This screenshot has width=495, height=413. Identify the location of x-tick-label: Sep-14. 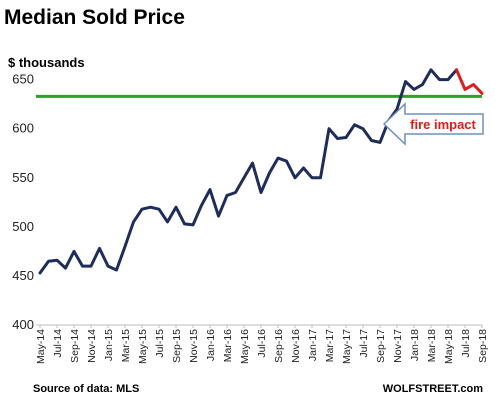
(75, 346).